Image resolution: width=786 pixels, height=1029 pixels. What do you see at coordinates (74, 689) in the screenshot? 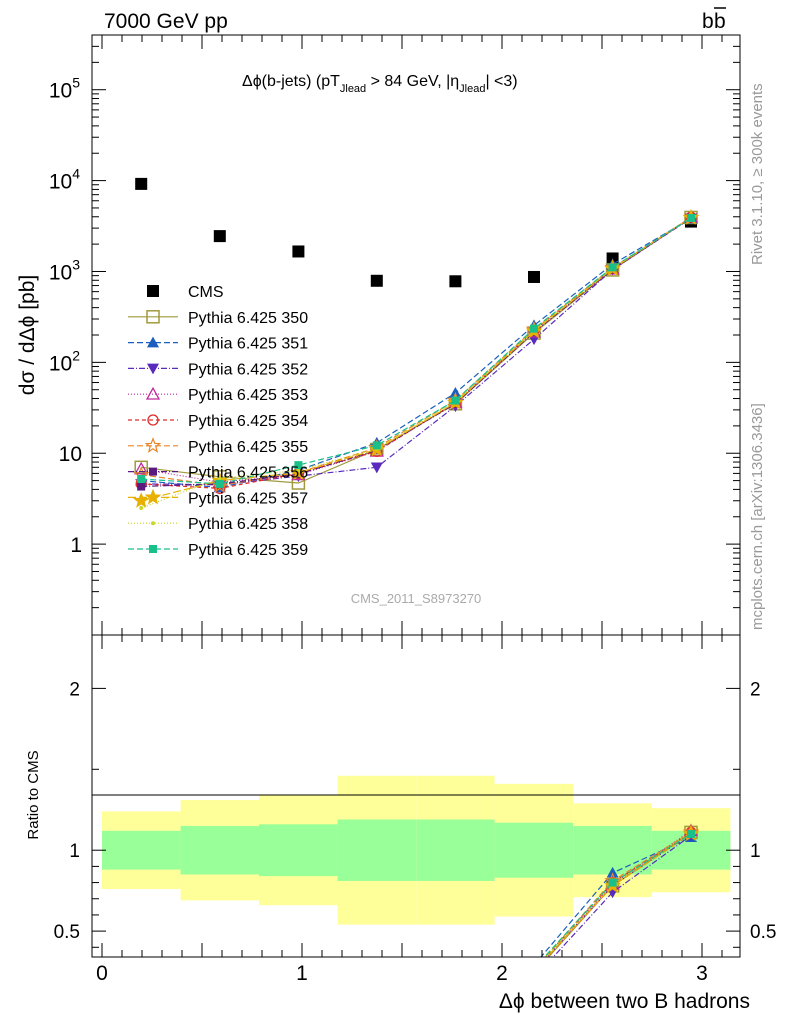
I see `ratio-y-tick-label-left: 2` at bounding box center [74, 689].